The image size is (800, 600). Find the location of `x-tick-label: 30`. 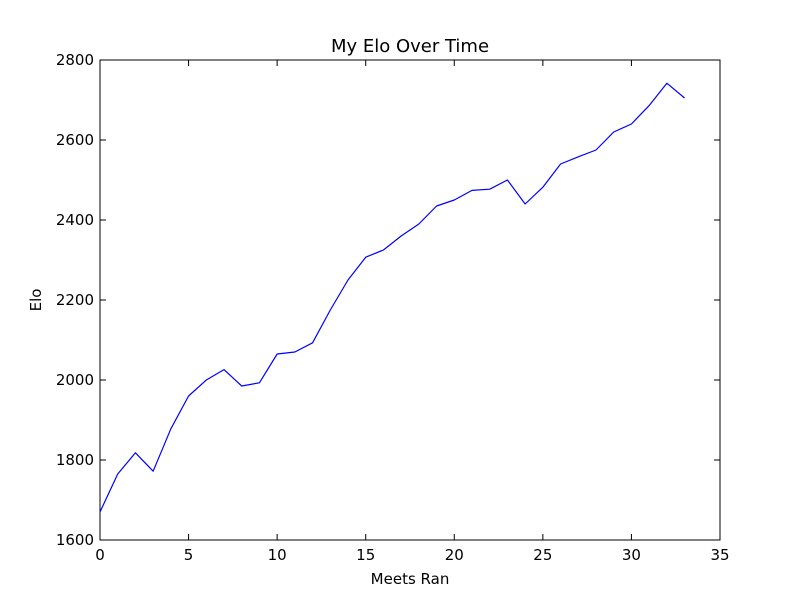

x-tick-label: 30 is located at coordinates (631, 555).